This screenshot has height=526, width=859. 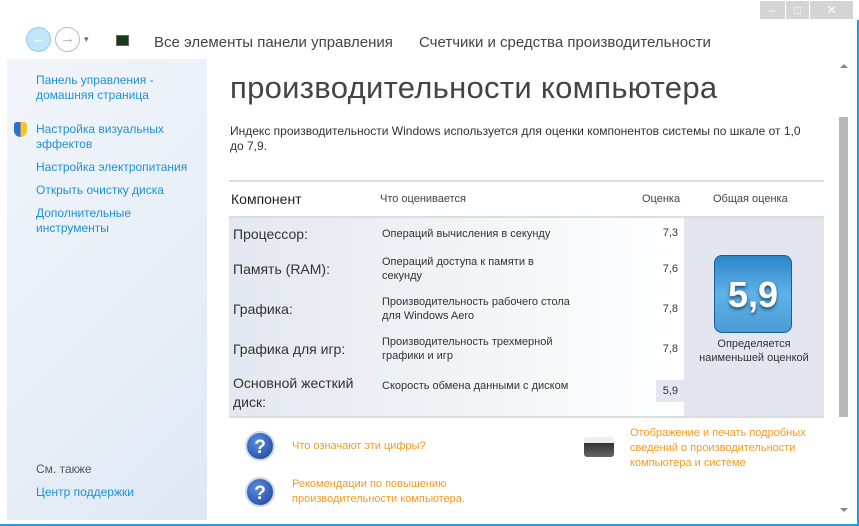 What do you see at coordinates (670, 349) in the screenshot?
I see `score-gaming: 7,8` at bounding box center [670, 349].